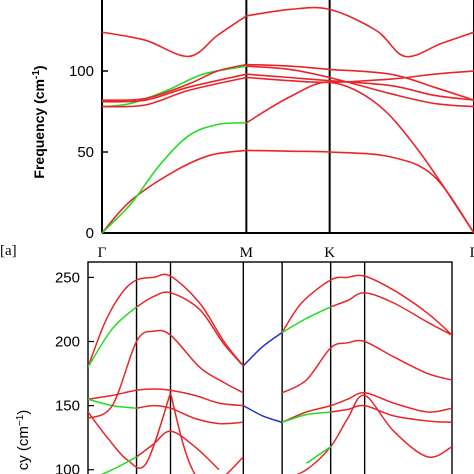  What do you see at coordinates (67, 342) in the screenshot?
I see `bottom-y-tick-label: 200` at bounding box center [67, 342].